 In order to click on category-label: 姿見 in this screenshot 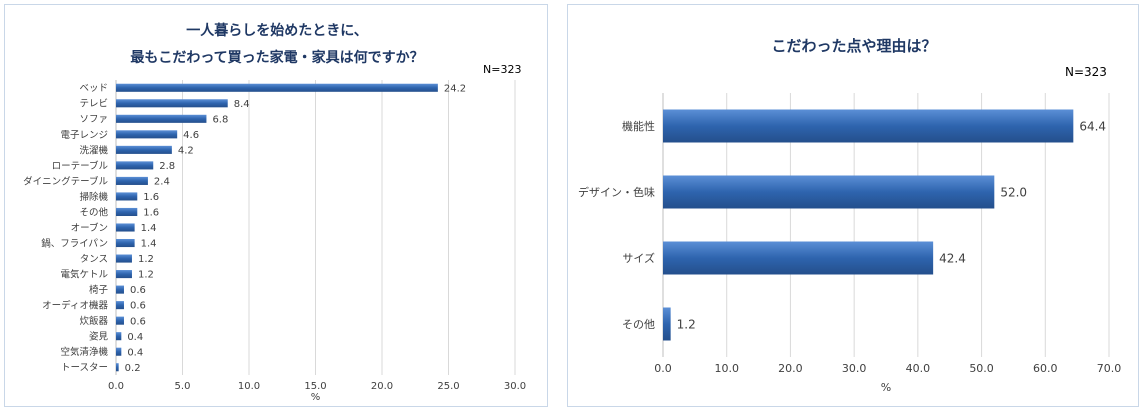, I will do `click(99, 337)`.